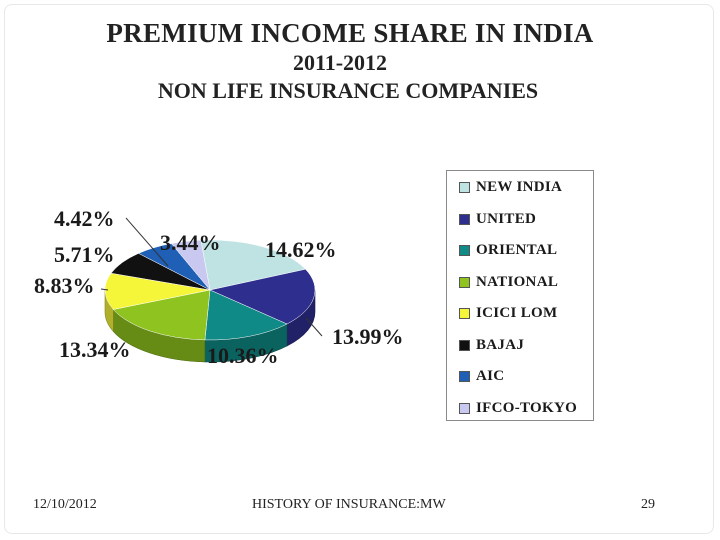  I want to click on legend-label: AIC, so click(490, 375).